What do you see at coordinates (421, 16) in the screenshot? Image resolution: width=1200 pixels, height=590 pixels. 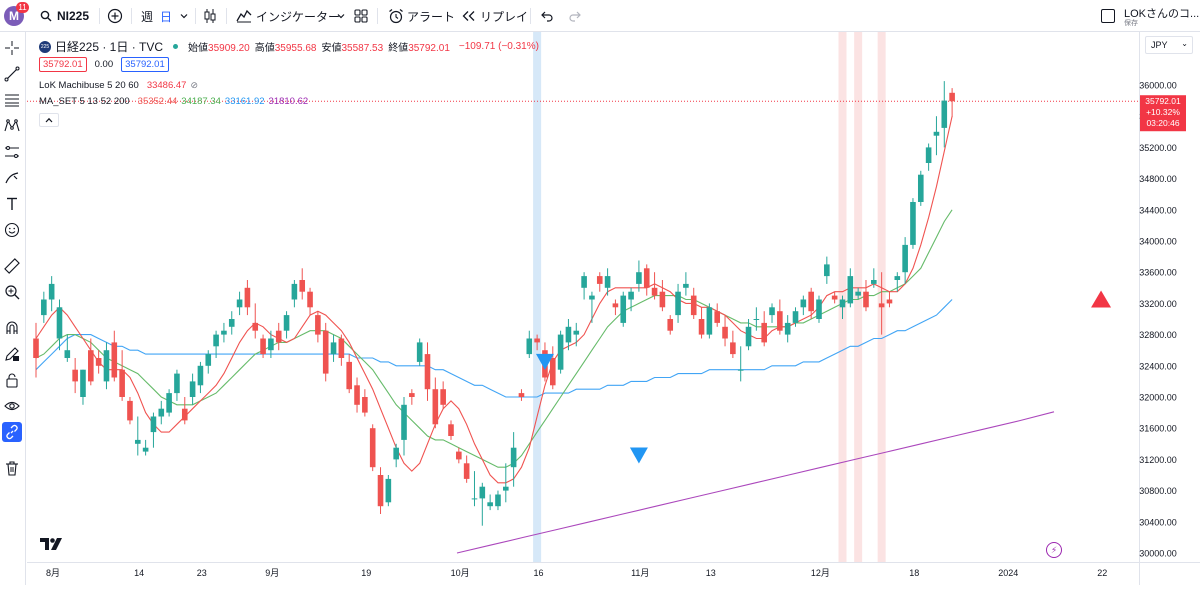 I see `alert-button: アラート` at bounding box center [421, 16].